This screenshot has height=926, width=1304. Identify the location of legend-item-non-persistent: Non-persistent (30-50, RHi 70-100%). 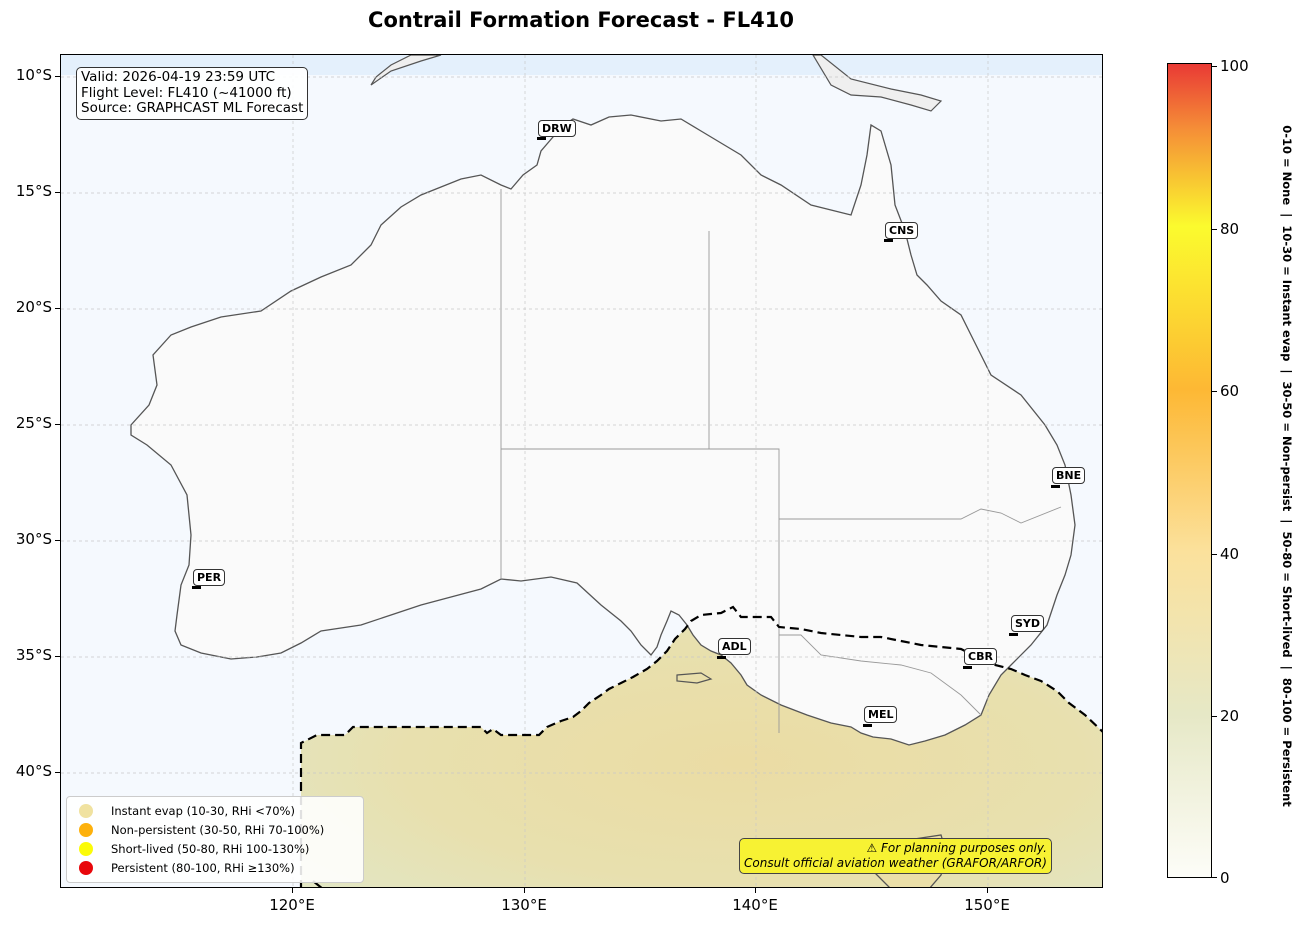
(201, 829).